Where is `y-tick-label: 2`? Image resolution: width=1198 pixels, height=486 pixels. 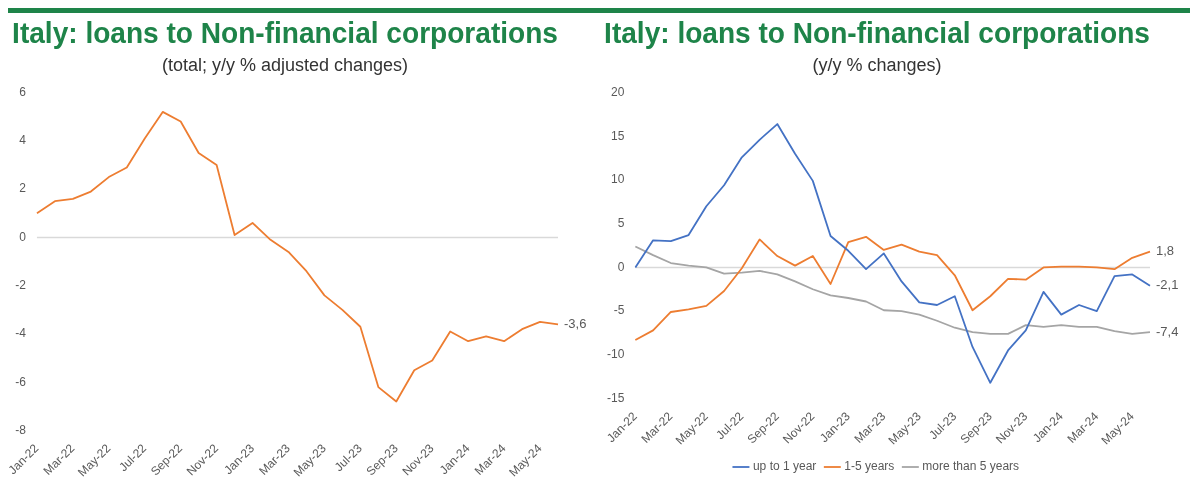
y-tick-label: 2 is located at coordinates (23, 188).